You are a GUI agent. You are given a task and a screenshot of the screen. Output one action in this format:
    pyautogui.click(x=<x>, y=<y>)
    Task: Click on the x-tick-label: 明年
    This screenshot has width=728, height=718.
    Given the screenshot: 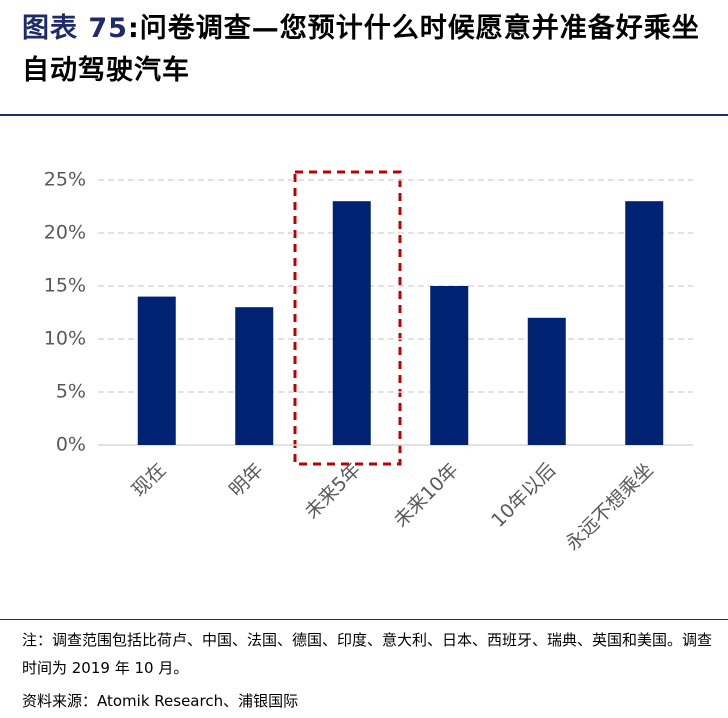 What is the action you would take?
    pyautogui.click(x=246, y=480)
    